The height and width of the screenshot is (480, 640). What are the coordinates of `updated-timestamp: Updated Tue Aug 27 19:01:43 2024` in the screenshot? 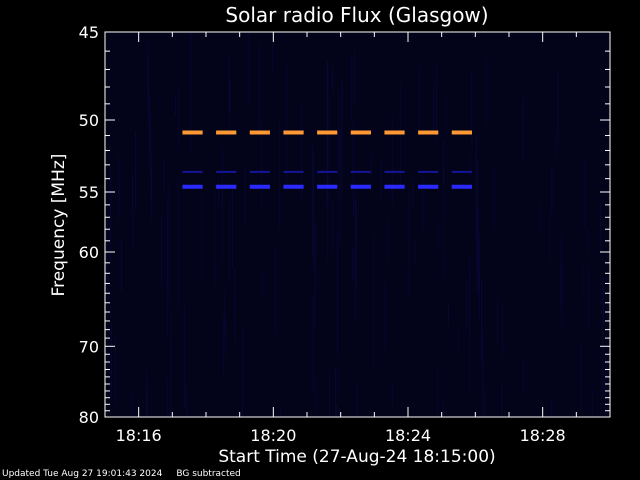 It's located at (82, 474).